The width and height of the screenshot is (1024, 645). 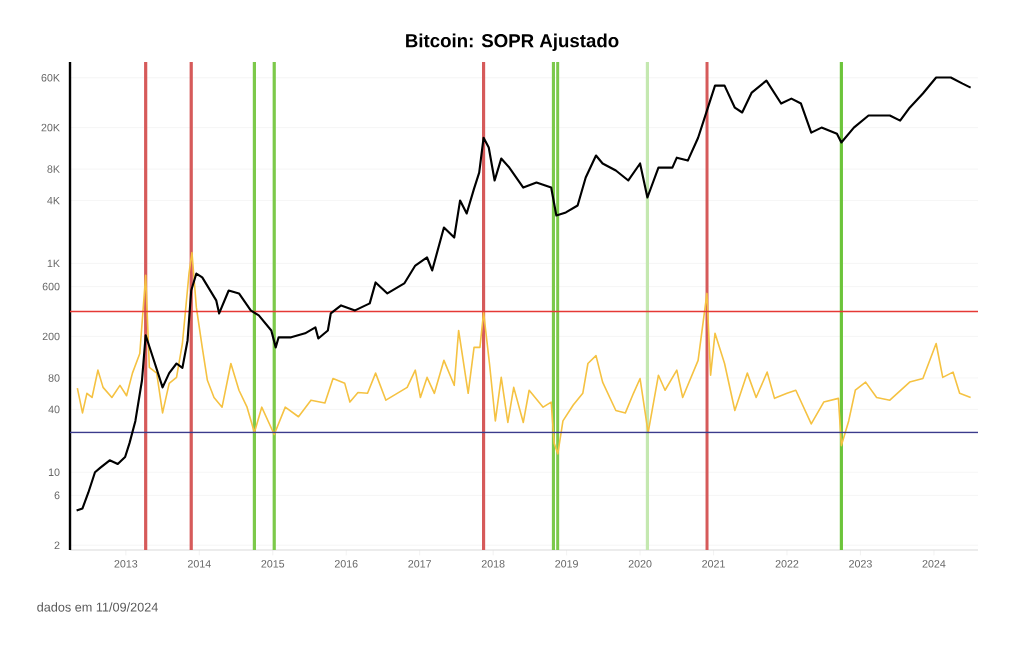 What do you see at coordinates (57, 545) in the screenshot?
I see `y-tick-label: 2` at bounding box center [57, 545].